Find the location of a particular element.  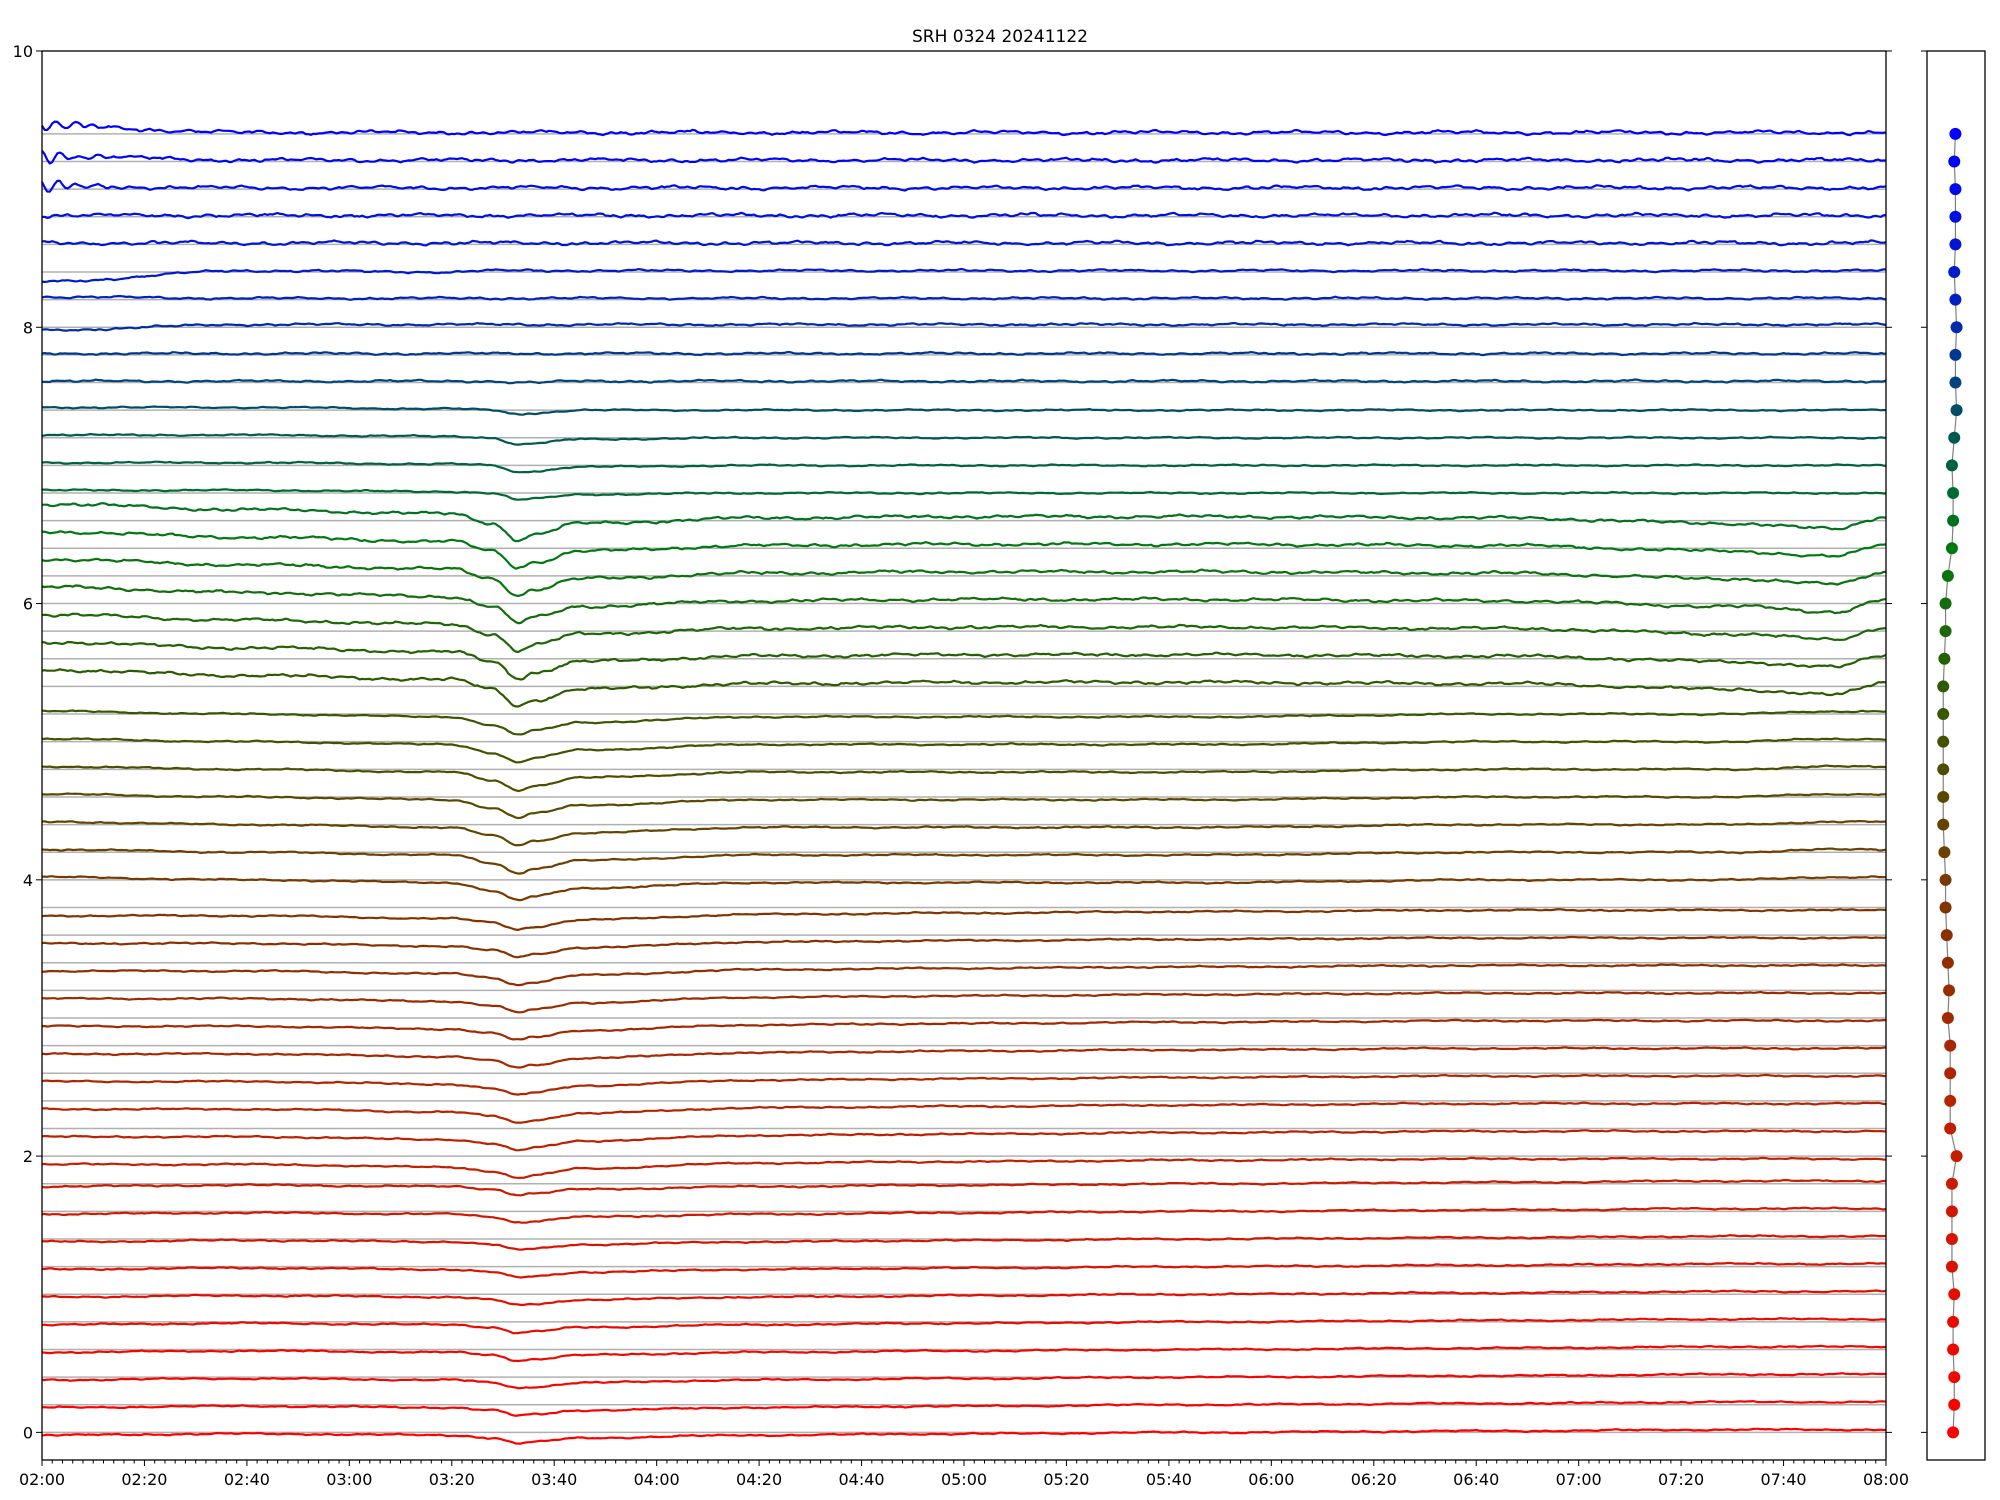

chart-title: SRH 0324 20241122 is located at coordinates (1000, 37).